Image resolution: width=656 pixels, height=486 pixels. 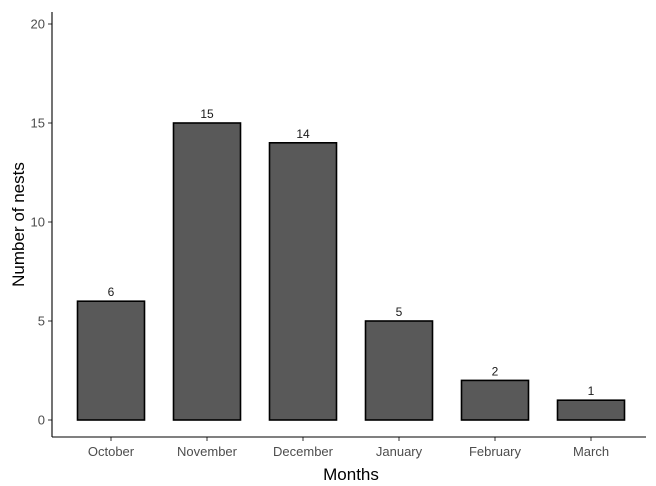 I want to click on y-tick-label: 20, so click(x=38, y=24).